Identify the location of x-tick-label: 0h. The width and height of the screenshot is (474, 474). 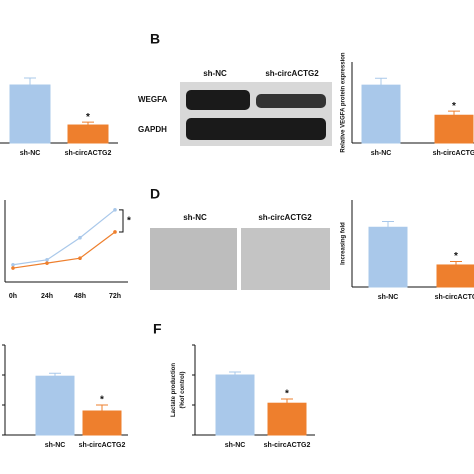
(13, 296).